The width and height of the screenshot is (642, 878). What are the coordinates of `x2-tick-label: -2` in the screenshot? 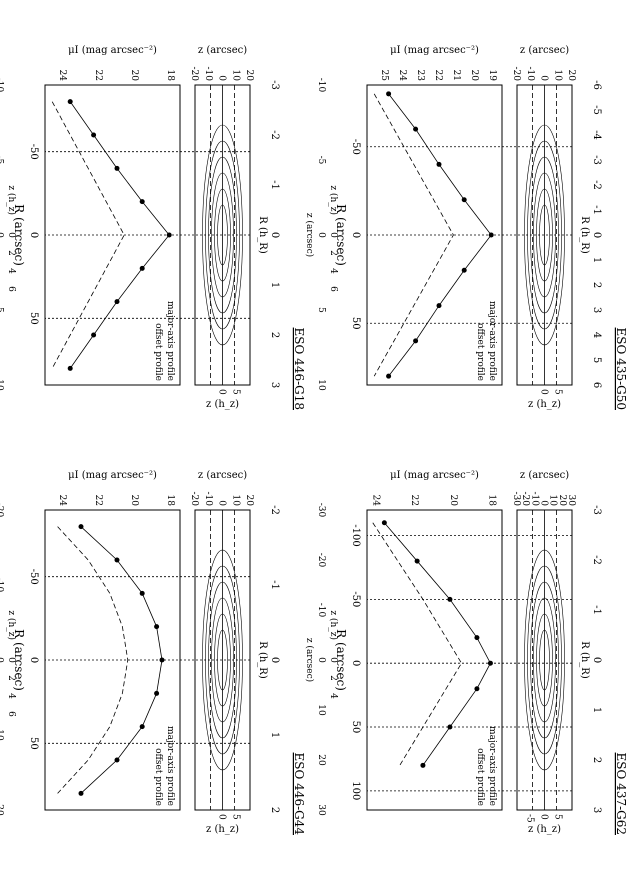 It's located at (274, 510).